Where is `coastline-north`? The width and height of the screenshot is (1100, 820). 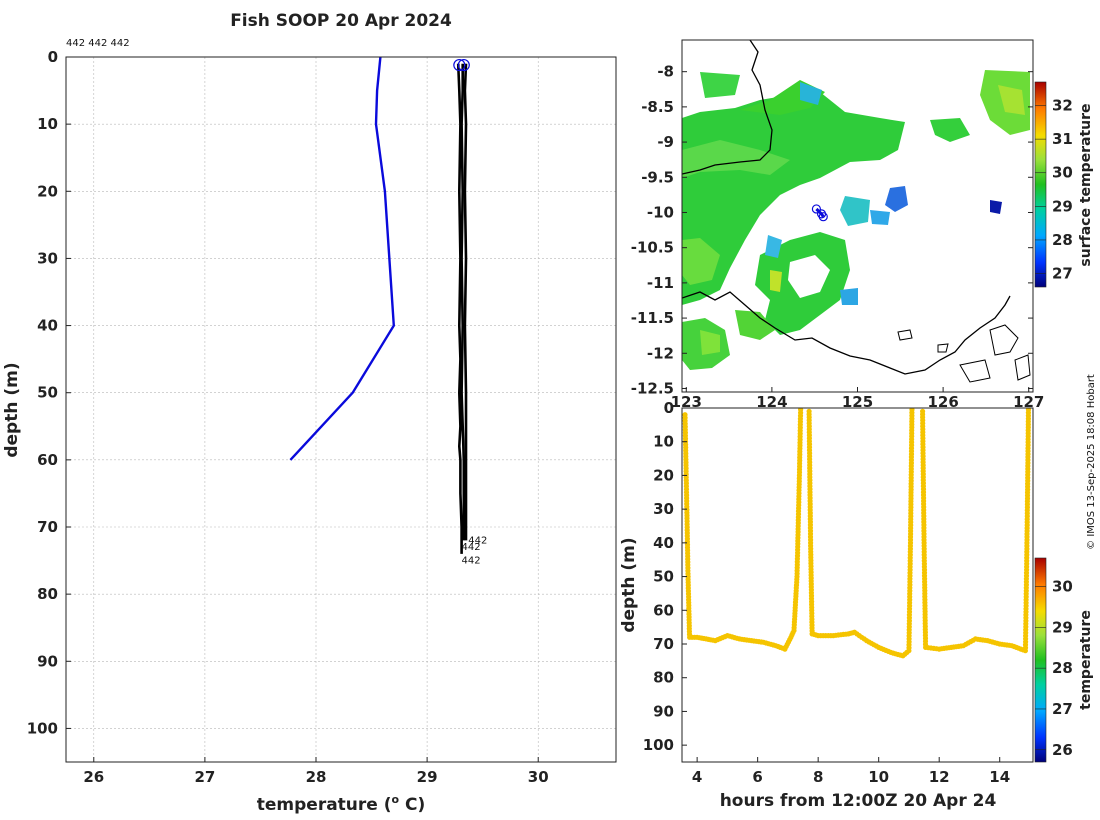
coastline-north is located at coordinates (727, 107).